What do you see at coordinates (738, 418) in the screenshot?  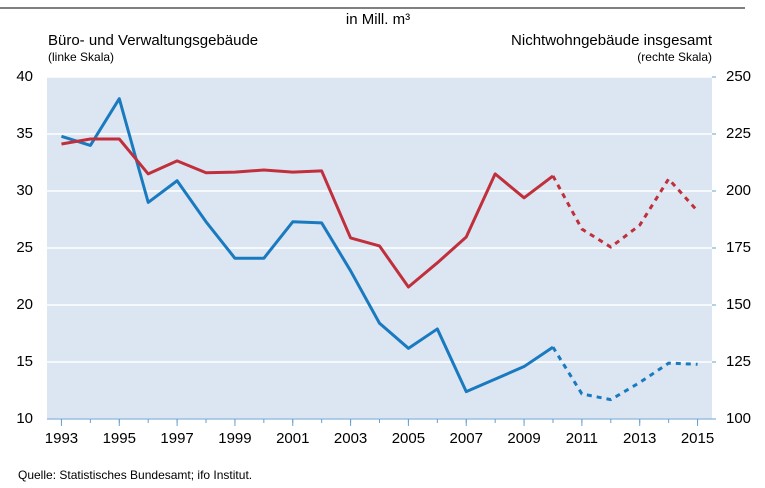 I see `y2-tick-label: 100` at bounding box center [738, 418].